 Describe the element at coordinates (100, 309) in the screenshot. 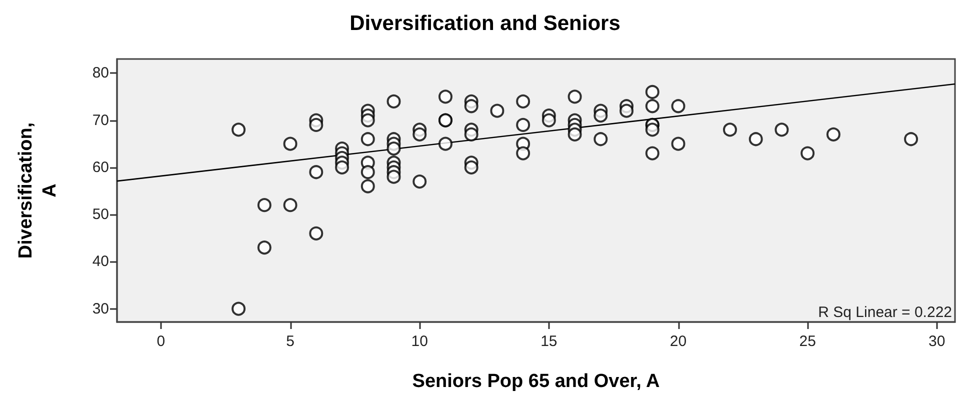

I see `y-tick-label: 30` at that location.